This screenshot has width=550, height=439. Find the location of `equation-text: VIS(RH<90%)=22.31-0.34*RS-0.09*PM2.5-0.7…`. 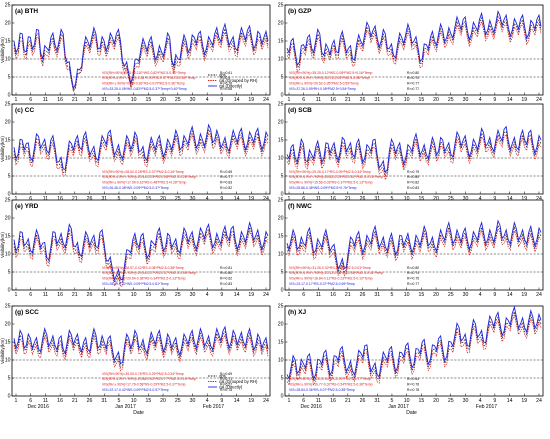

equation-text: VIS(RH<90%)=22.31-0.34*RS-0.09*PM2.5-0.7… is located at coordinates (330, 379).